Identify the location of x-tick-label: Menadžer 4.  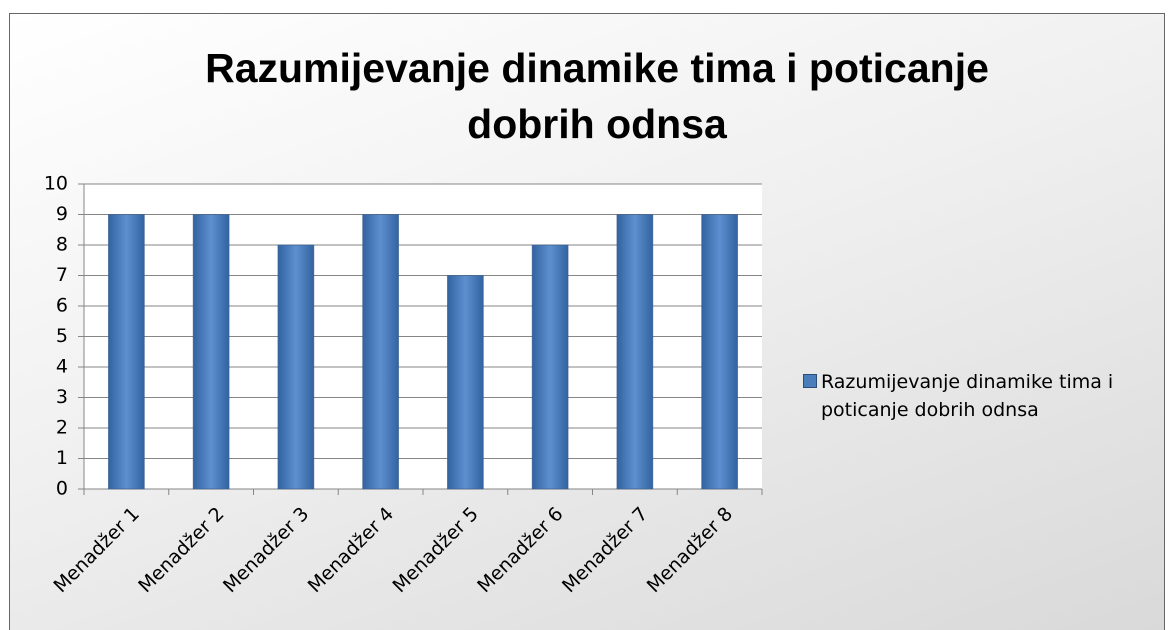
(351, 550).